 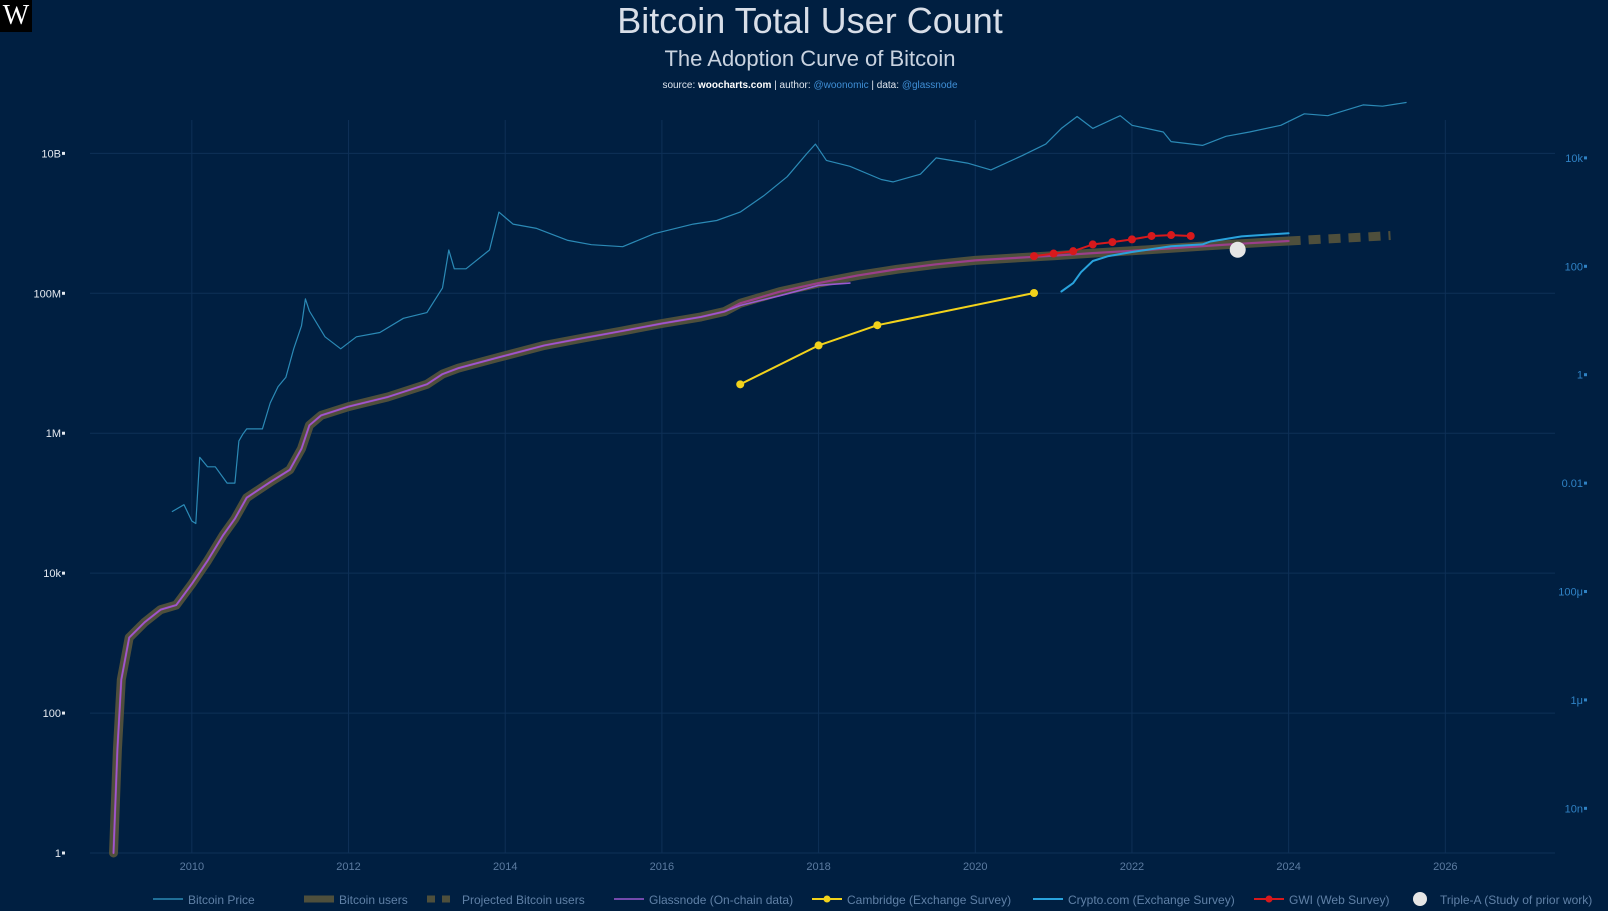 What do you see at coordinates (53, 434) in the screenshot?
I see `y-left-tick-label: 1M` at bounding box center [53, 434].